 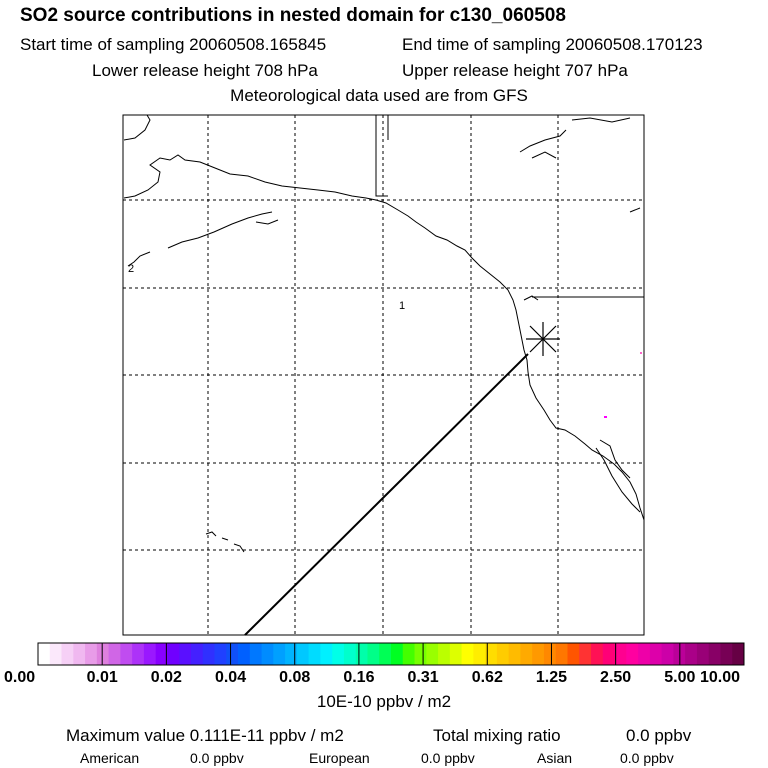 What do you see at coordinates (102, 677) in the screenshot?
I see `colorbar-tick-label: 0.01` at bounding box center [102, 677].